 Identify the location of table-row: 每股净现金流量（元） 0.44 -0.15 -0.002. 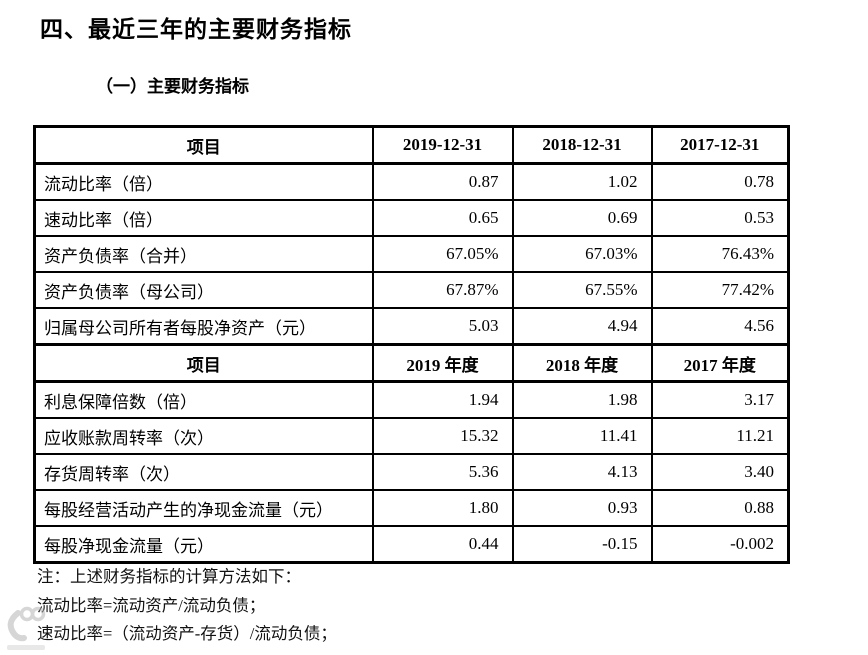
(411, 544).